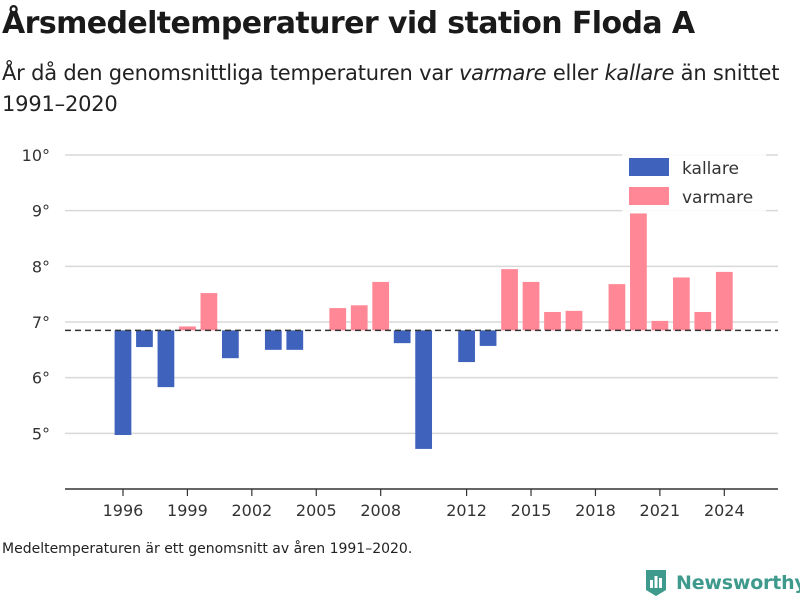 This screenshot has height=600, width=800. What do you see at coordinates (717, 198) in the screenshot?
I see `legend-label-varmare: varmare` at bounding box center [717, 198].